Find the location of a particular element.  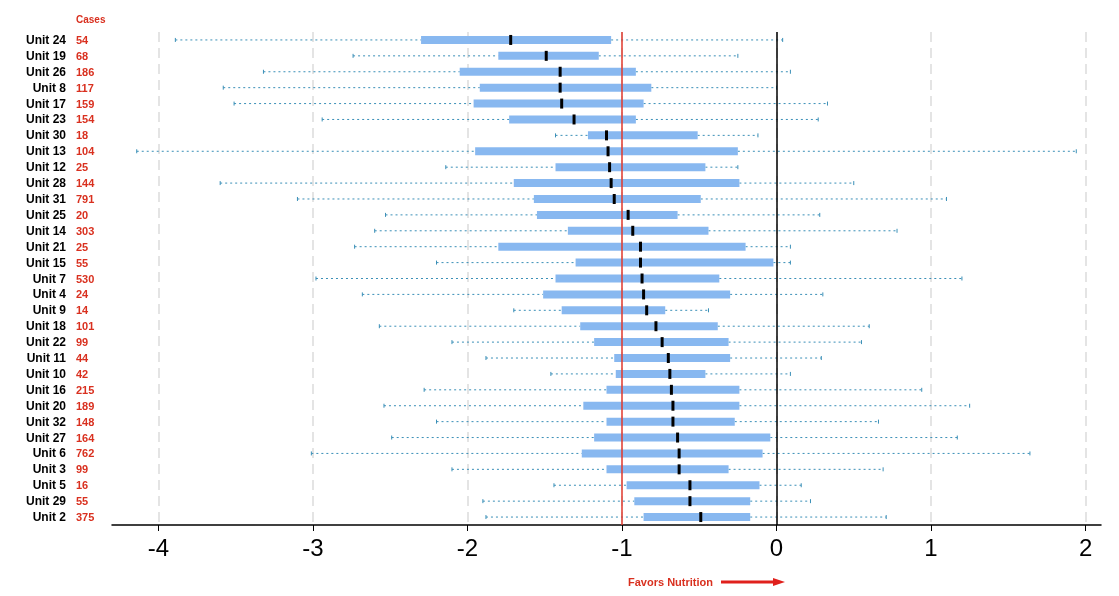

y-tick-label: Unit 22 is located at coordinates (46, 342).